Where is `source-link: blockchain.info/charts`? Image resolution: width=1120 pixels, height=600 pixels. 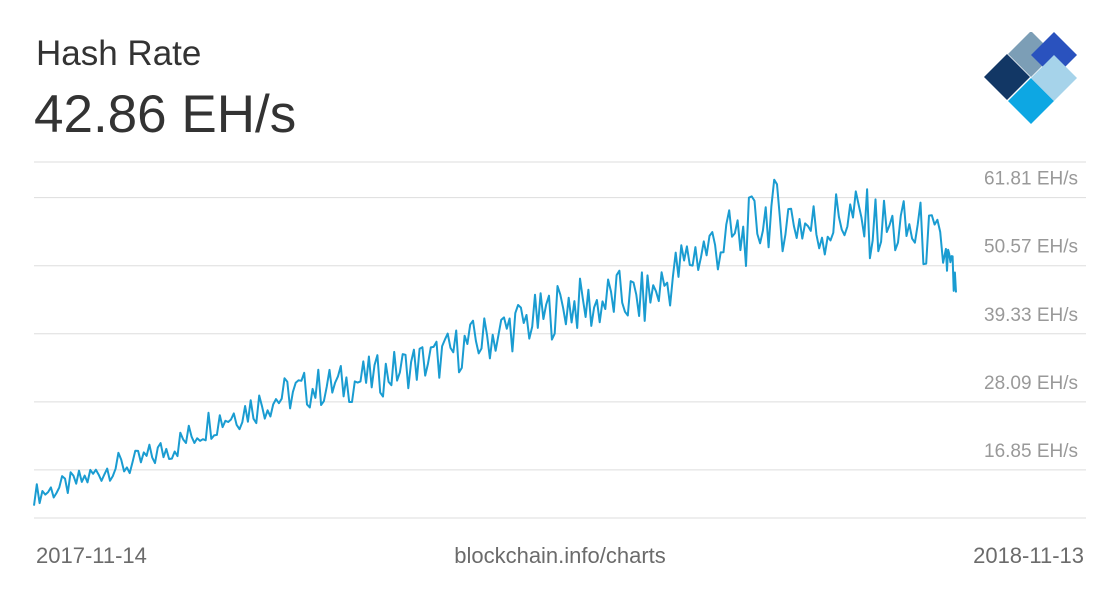 source-link: blockchain.info/charts is located at coordinates (560, 555).